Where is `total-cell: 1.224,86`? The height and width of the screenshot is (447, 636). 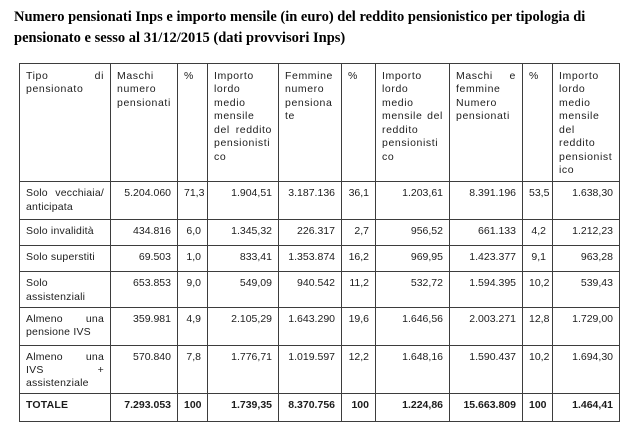
total-cell: 1.224,86 is located at coordinates (412, 408).